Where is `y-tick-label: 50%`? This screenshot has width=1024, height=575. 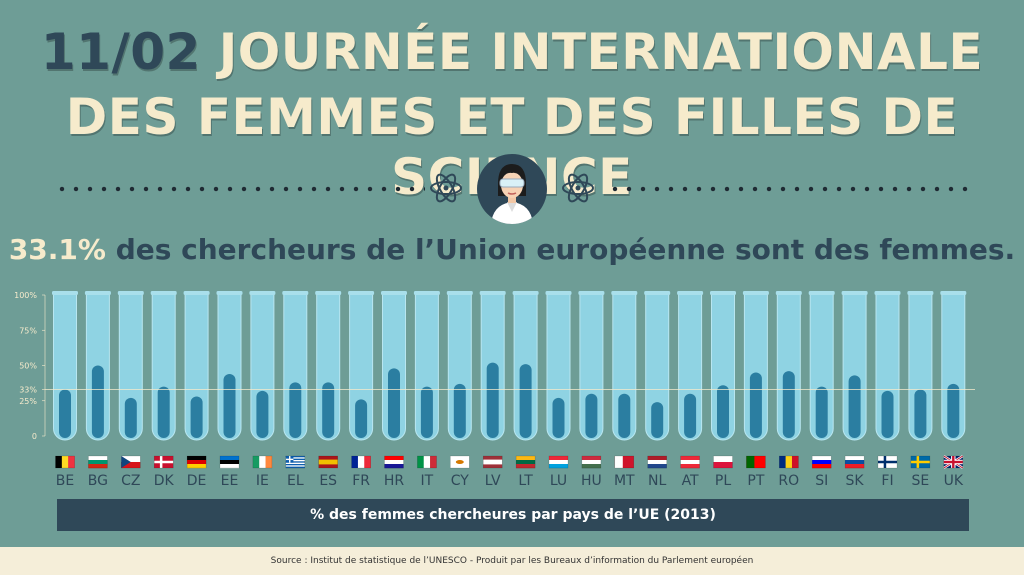 y-tick-label: 50% is located at coordinates (28, 366).